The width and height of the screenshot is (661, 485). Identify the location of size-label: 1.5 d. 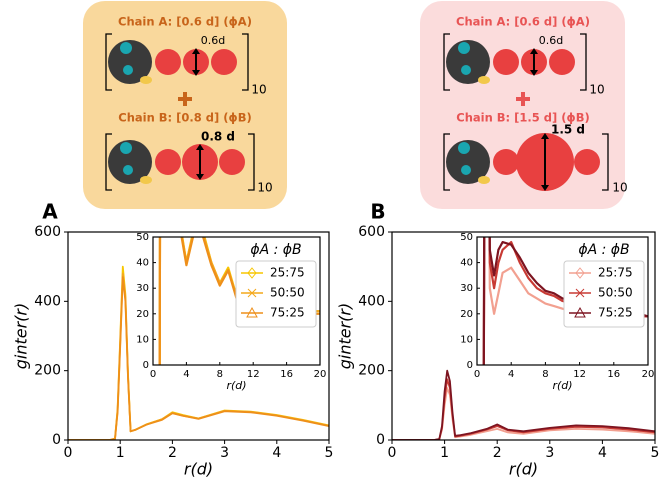
(568, 130).